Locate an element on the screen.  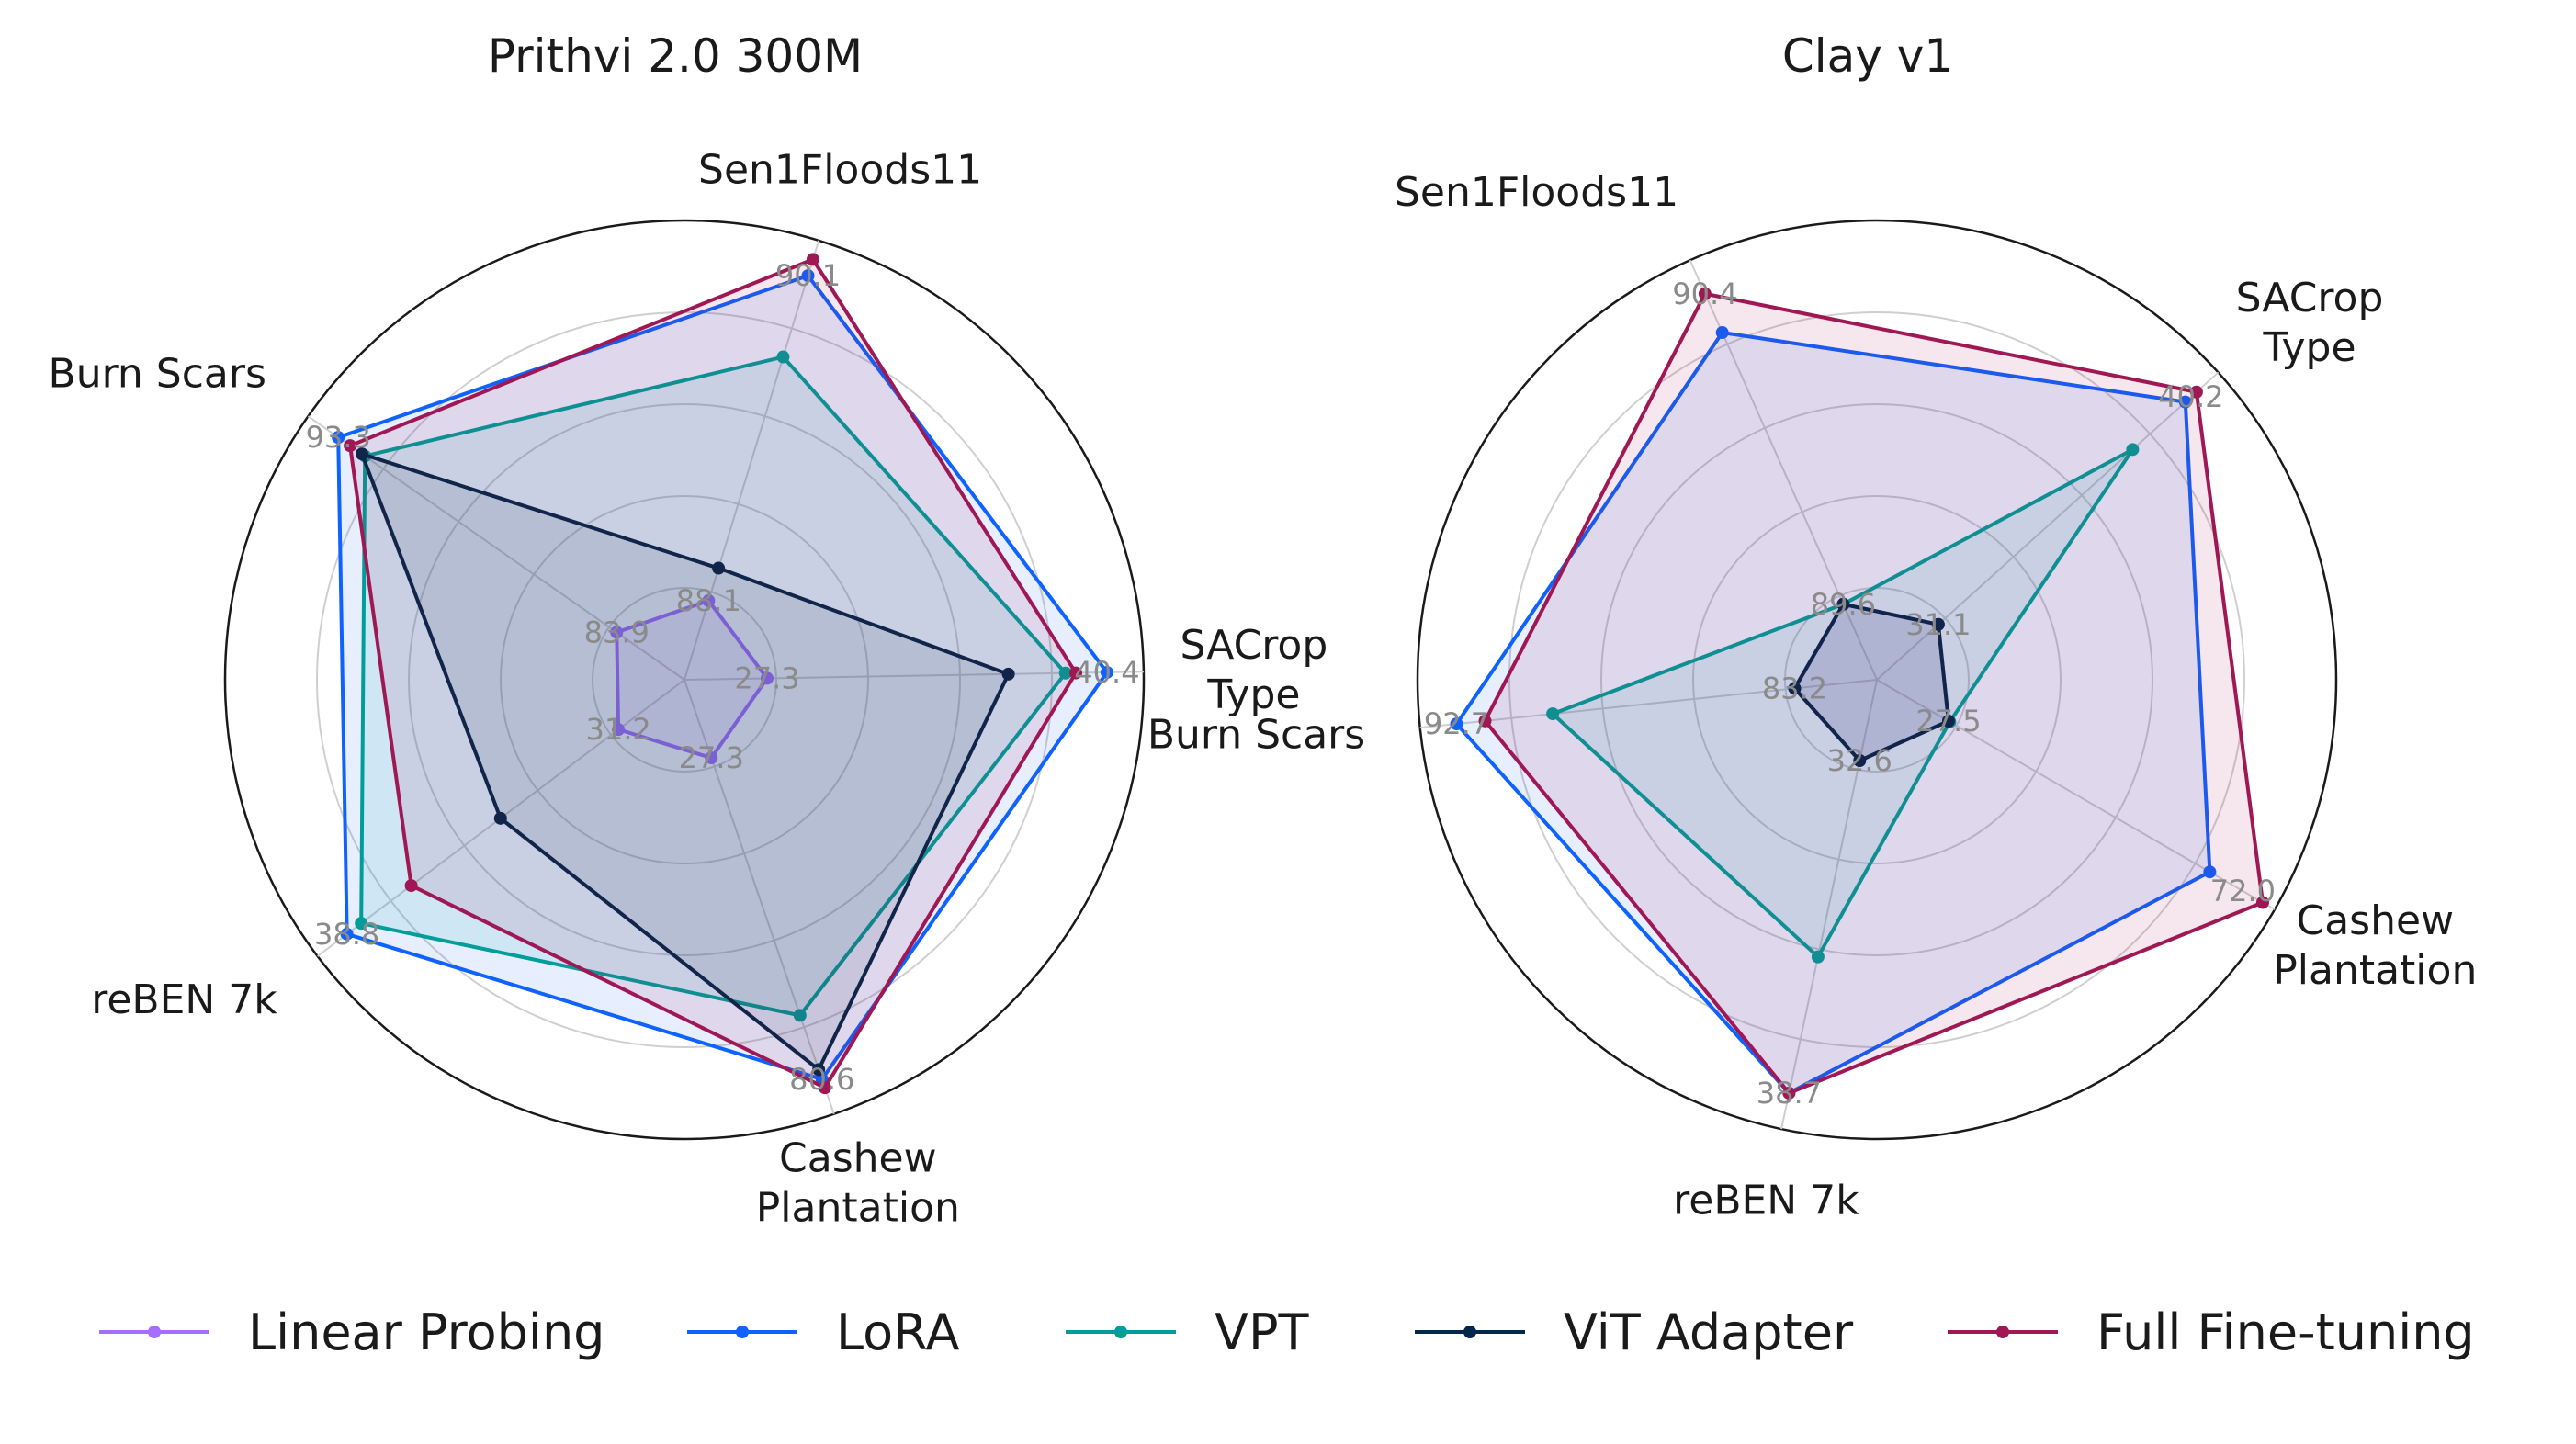
tick-label: 40.2 is located at coordinates (2190, 397).